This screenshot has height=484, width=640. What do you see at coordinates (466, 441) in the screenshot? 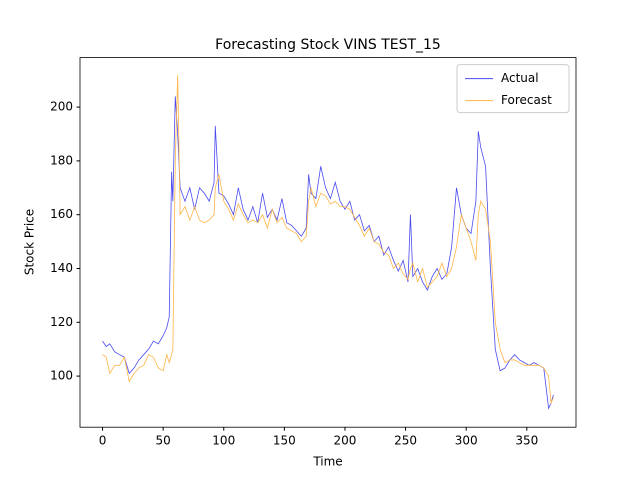
I see `x-tick-label: 300` at bounding box center [466, 441].